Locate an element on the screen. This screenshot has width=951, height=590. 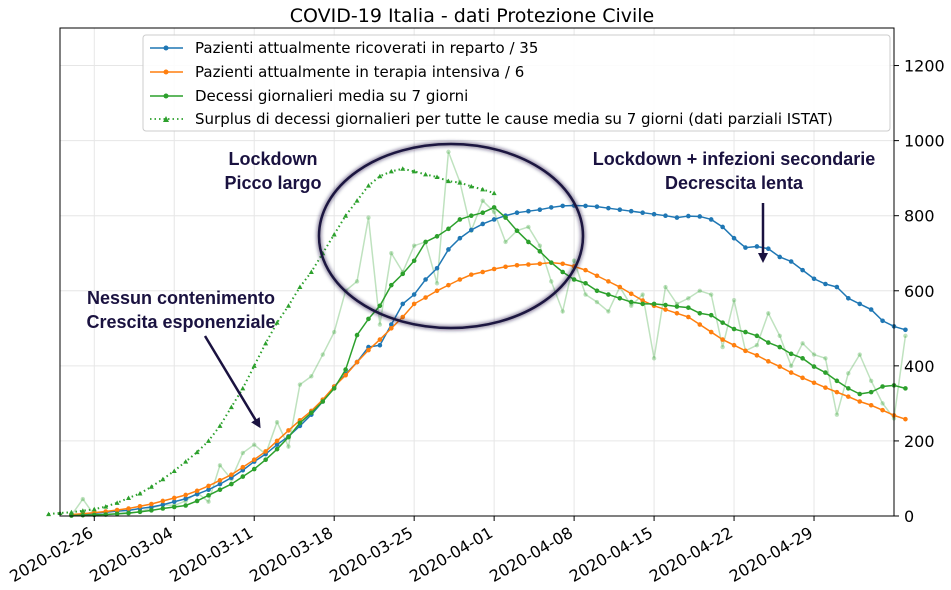
annotation-no-containment-line2: Crescita esponenziale is located at coordinates (180, 322).